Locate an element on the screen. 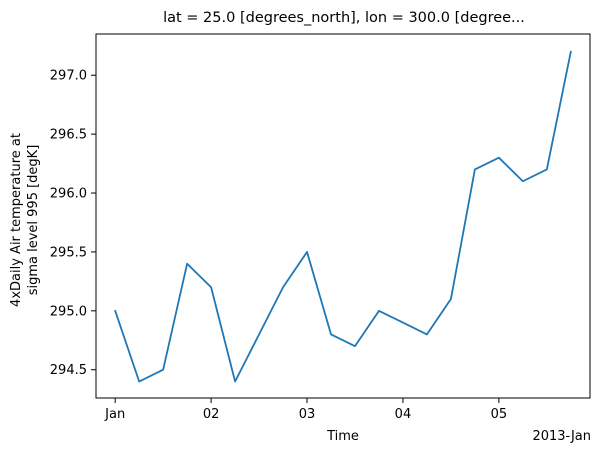 The width and height of the screenshot is (601, 453). x-tick-label: 05 is located at coordinates (499, 414).